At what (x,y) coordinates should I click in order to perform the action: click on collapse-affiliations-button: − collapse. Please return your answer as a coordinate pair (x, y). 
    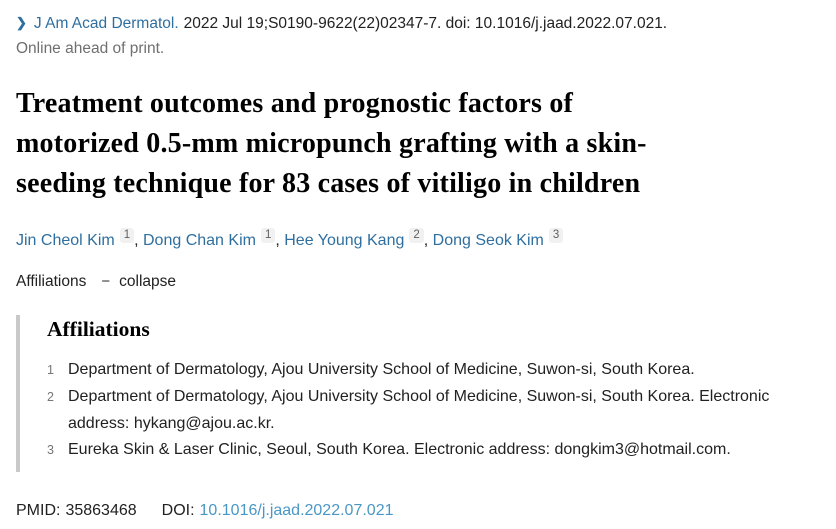
    Looking at the image, I should click on (138, 282).